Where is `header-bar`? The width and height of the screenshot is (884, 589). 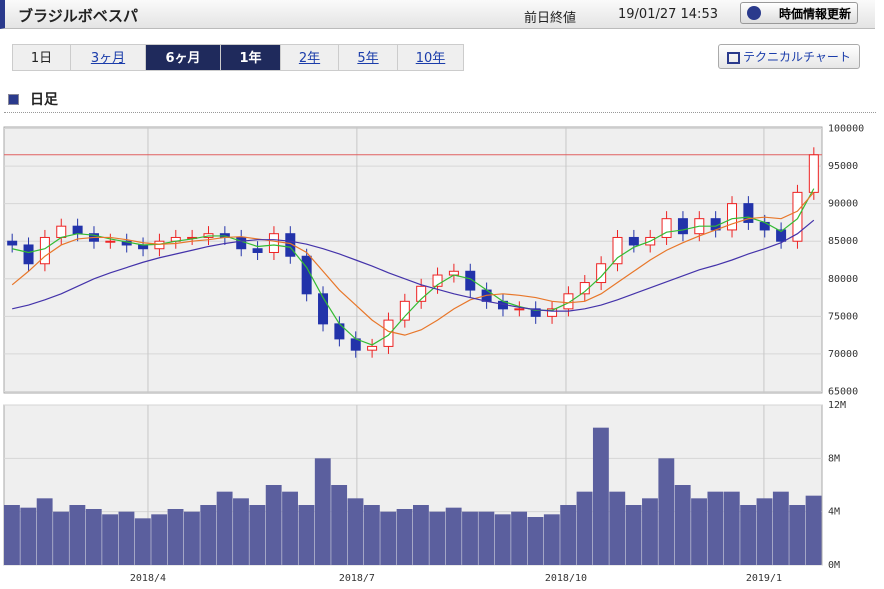
header-bar is located at coordinates (437, 14).